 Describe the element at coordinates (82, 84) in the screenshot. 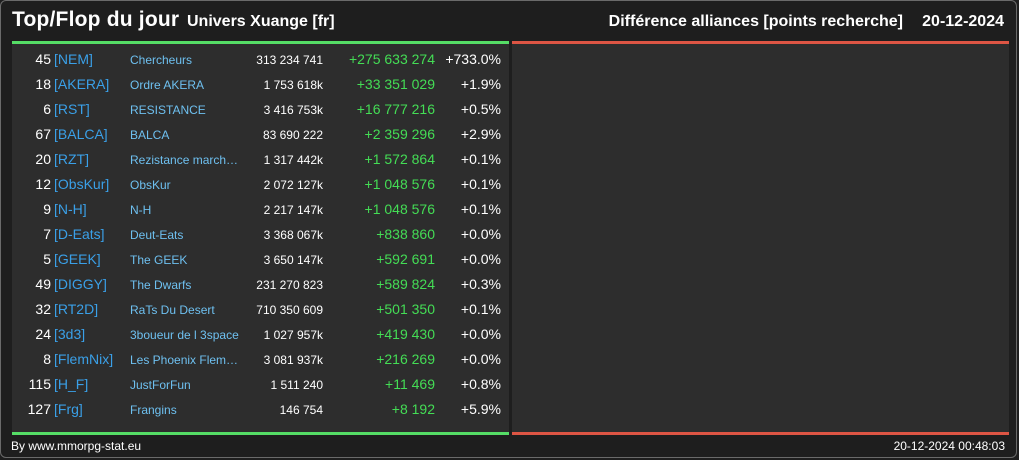

I see `alliance-tag-link: [AKERA]` at that location.